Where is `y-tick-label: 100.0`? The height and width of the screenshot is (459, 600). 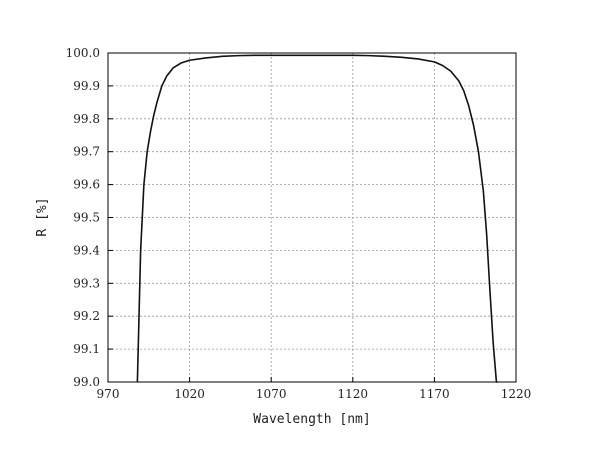 y-tick-label: 100.0 is located at coordinates (83, 53).